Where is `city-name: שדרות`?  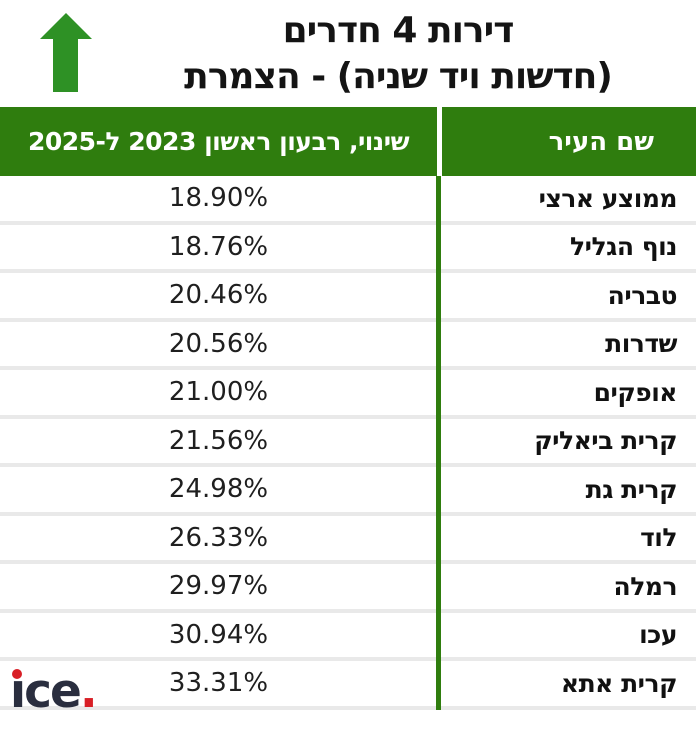
city-name: שדרות is located at coordinates (641, 344).